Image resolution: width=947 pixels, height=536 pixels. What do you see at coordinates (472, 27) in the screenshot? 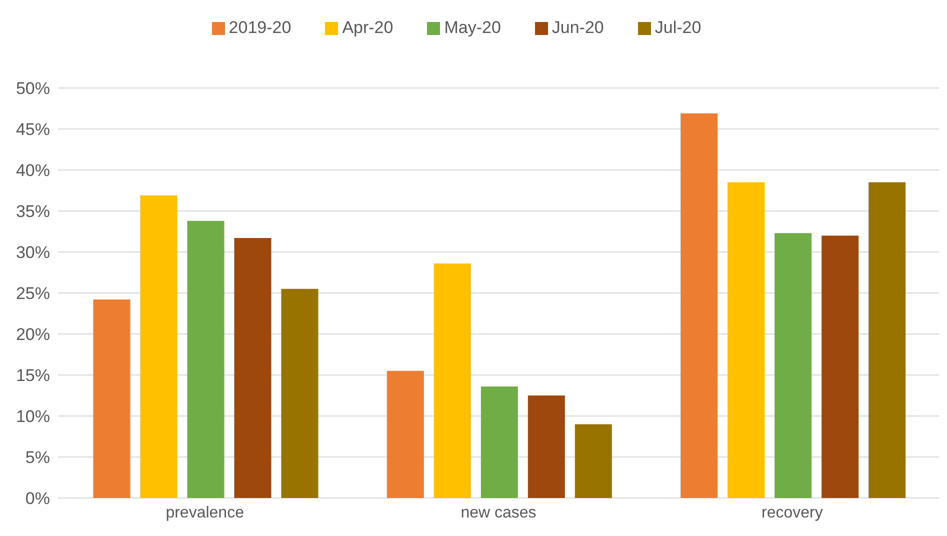
I see `legend-label: May-20` at bounding box center [472, 27].